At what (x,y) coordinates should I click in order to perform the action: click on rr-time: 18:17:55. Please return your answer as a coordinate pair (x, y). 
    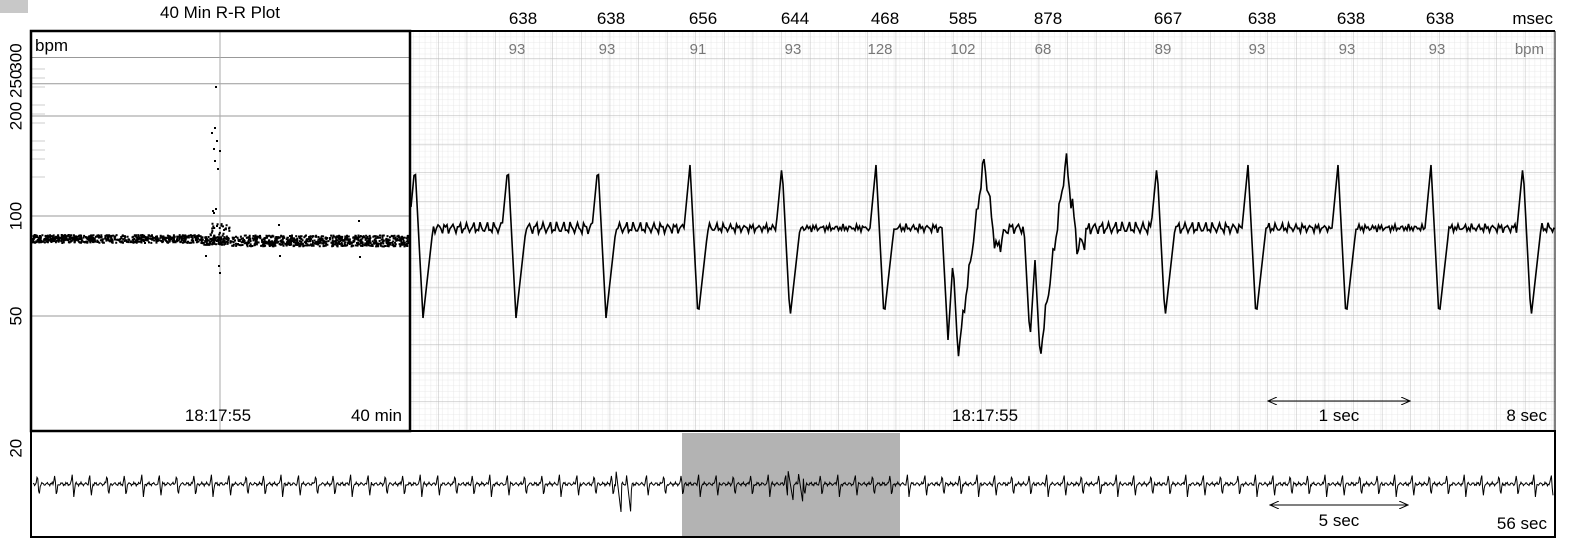
    Looking at the image, I should click on (218, 415).